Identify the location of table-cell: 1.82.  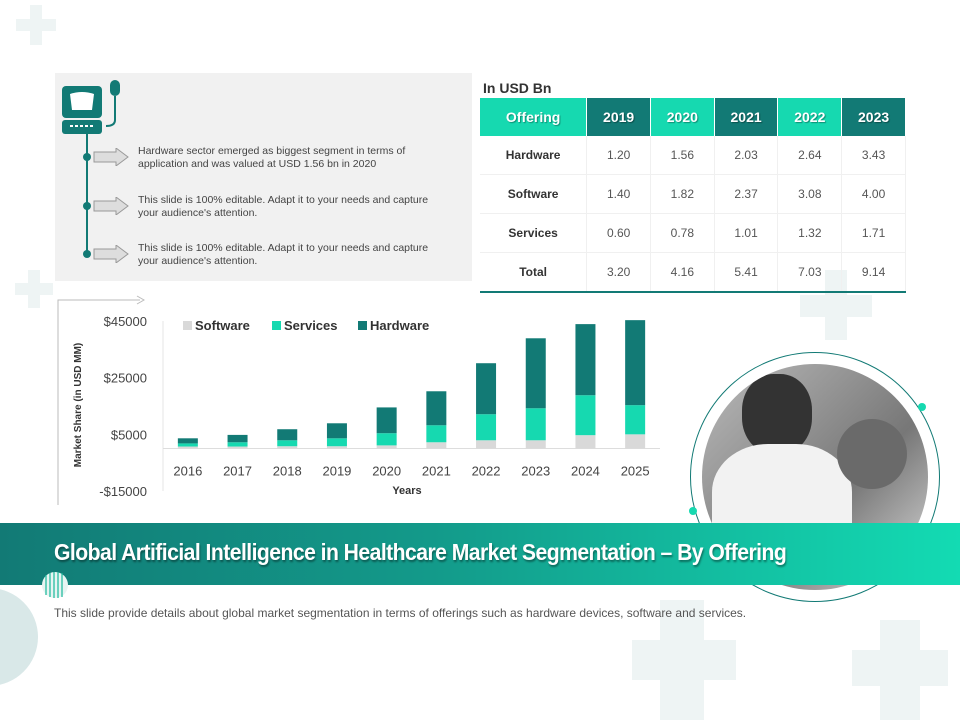
(682, 194).